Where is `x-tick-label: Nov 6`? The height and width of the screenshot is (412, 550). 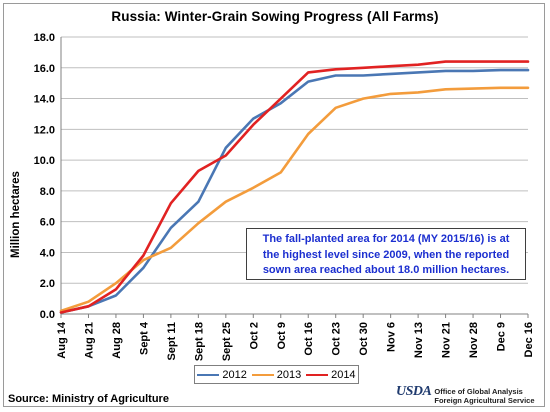 x-tick-label: Nov 6 is located at coordinates (392, 337).